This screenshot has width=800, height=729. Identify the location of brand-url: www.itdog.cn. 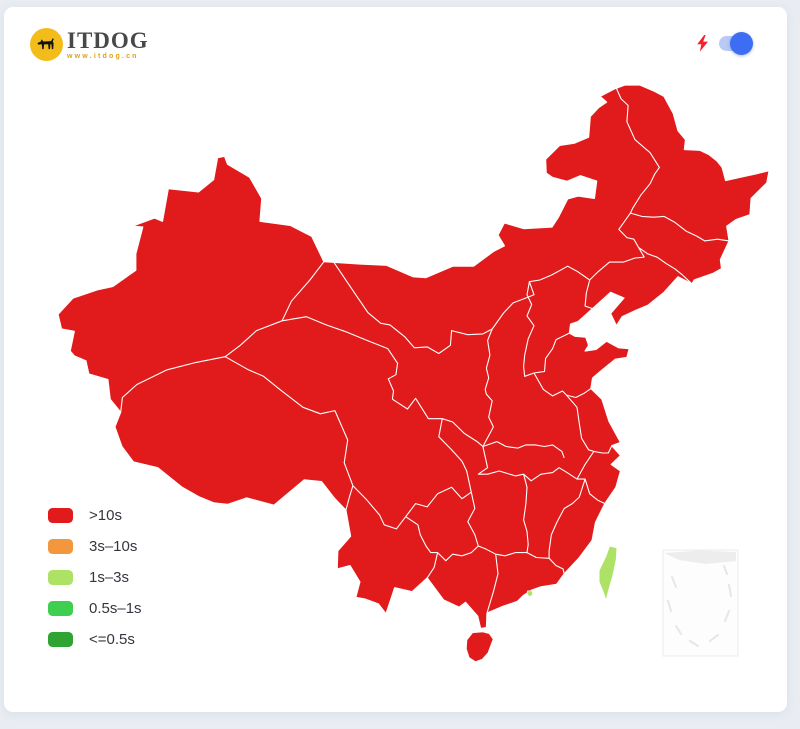
(103, 56).